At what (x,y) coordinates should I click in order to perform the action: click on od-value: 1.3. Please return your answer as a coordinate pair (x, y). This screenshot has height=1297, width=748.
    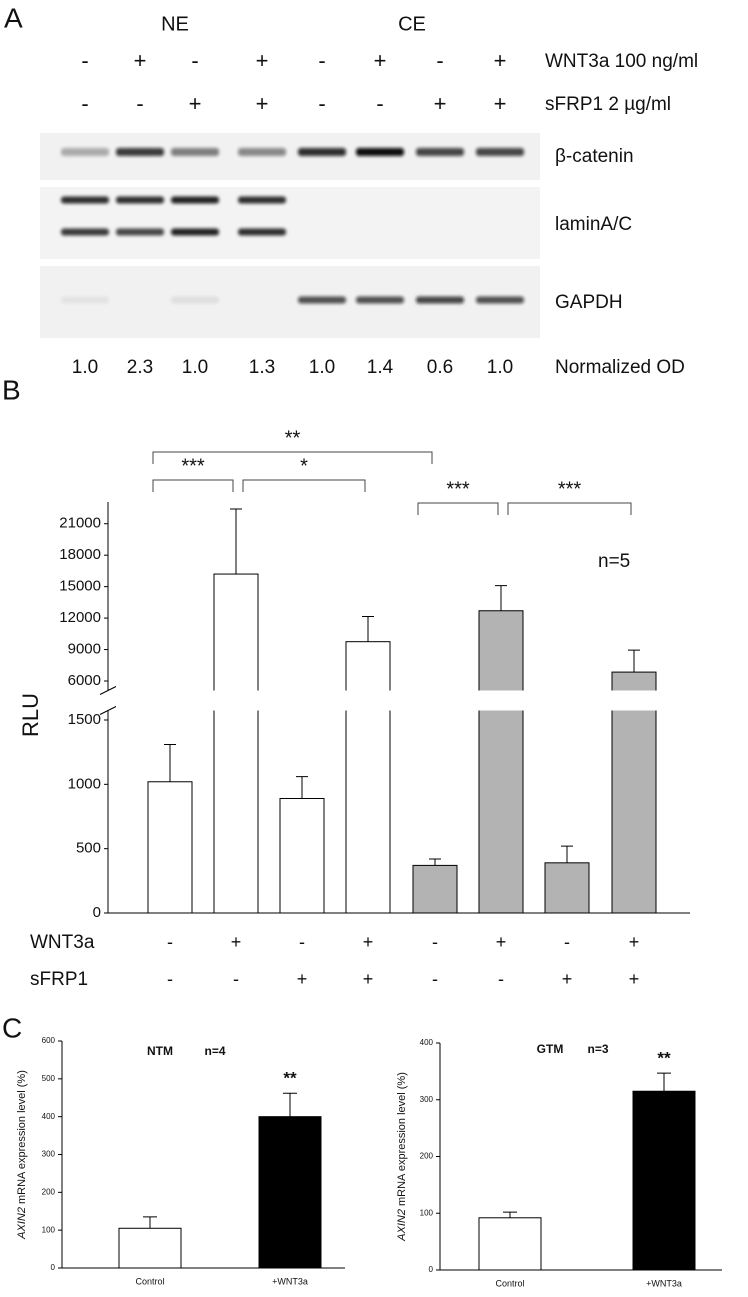
    Looking at the image, I should click on (262, 367).